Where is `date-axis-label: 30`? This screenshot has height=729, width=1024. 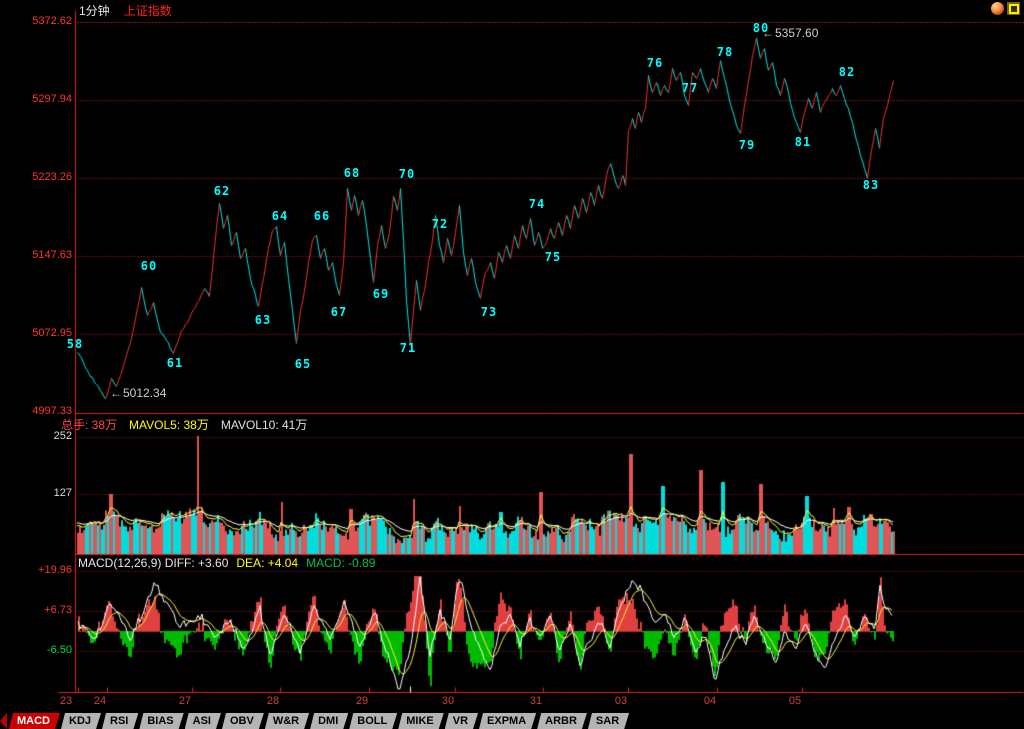
date-axis-label: 30 is located at coordinates (448, 701).